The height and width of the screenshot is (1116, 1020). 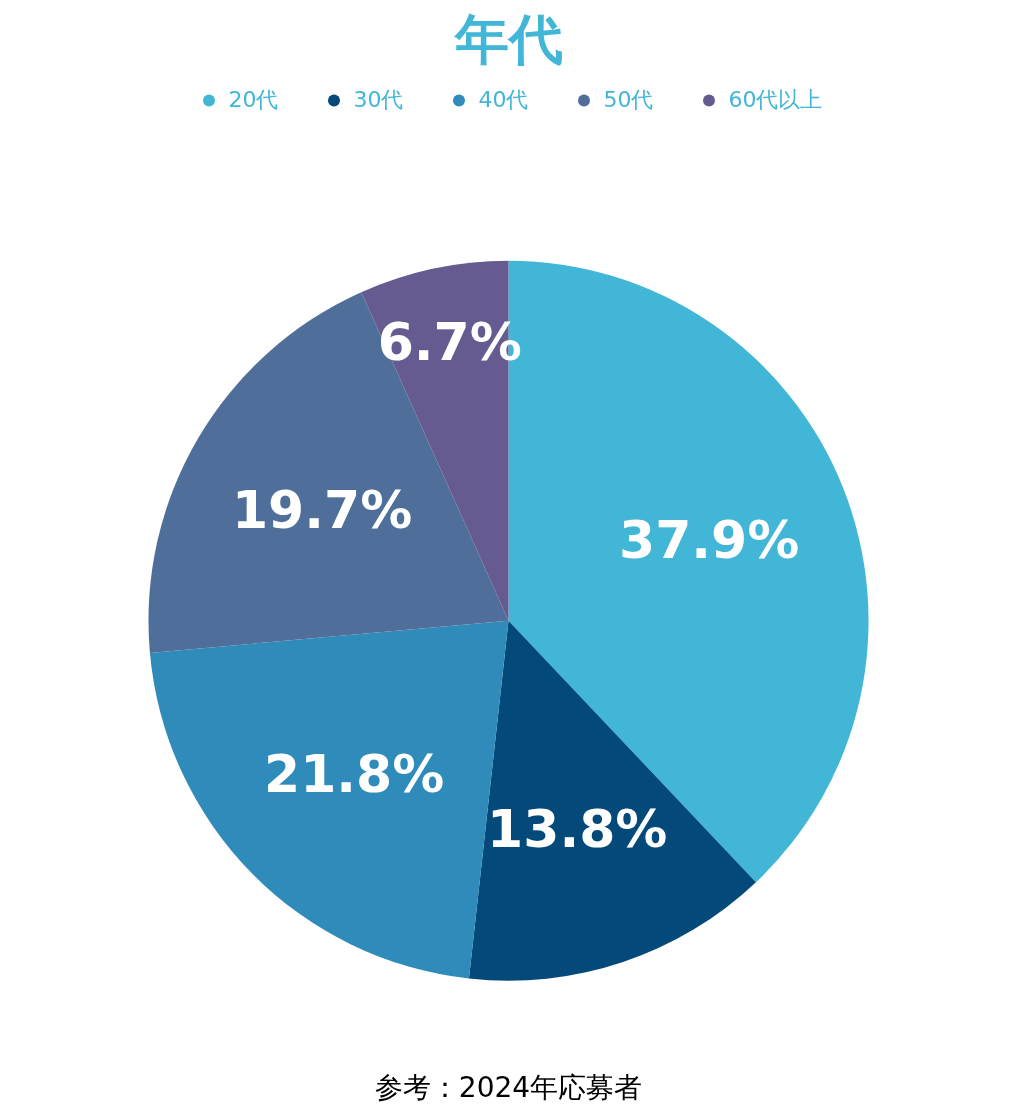 I want to click on legend-label: 60代以上, so click(x=775, y=100).